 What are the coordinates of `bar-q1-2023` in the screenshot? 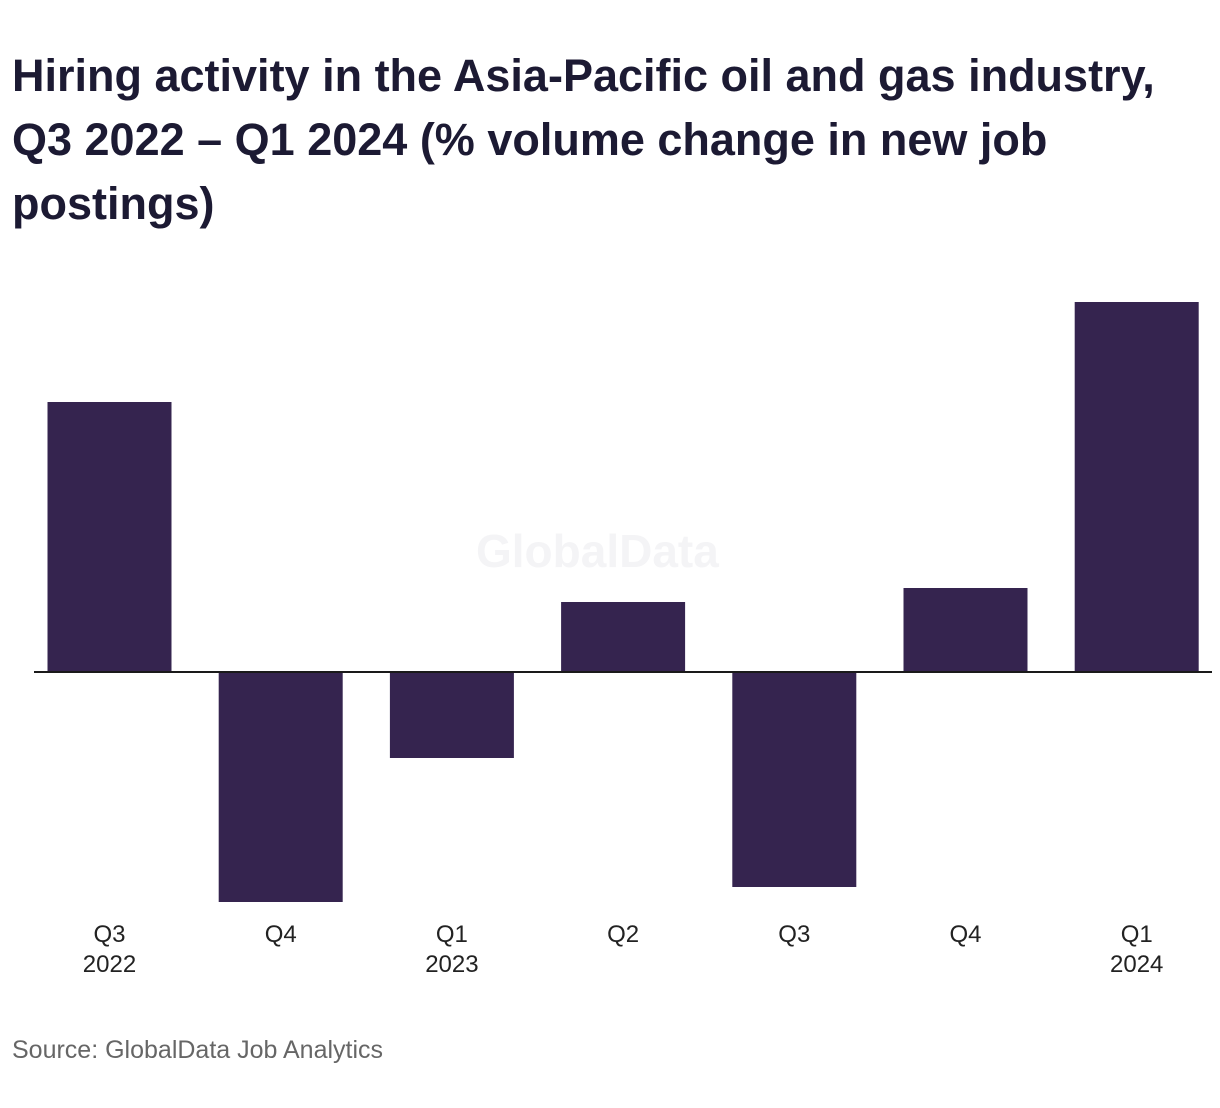 It's located at (451, 715).